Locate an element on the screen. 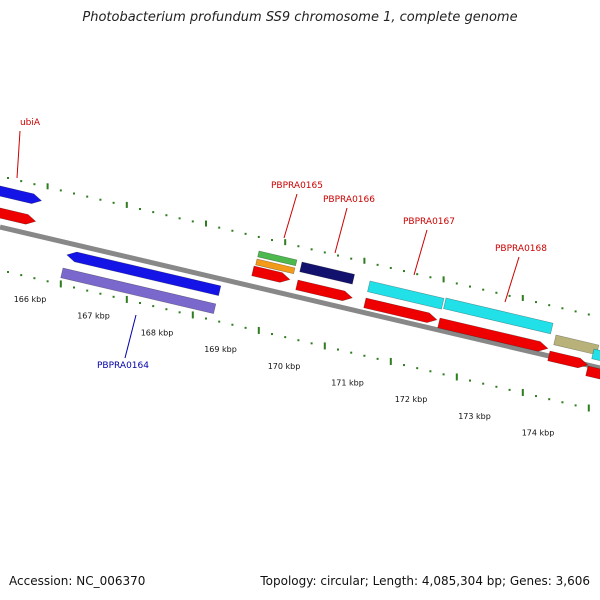  gene-label: ubiA is located at coordinates (30, 123).